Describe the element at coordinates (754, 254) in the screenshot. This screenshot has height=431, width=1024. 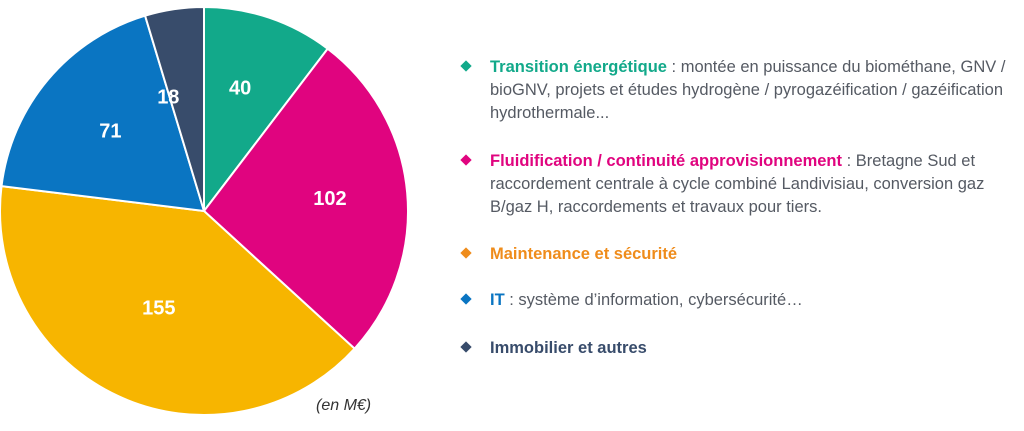
I see `legend-text: Maintenance et sécurité` at that location.